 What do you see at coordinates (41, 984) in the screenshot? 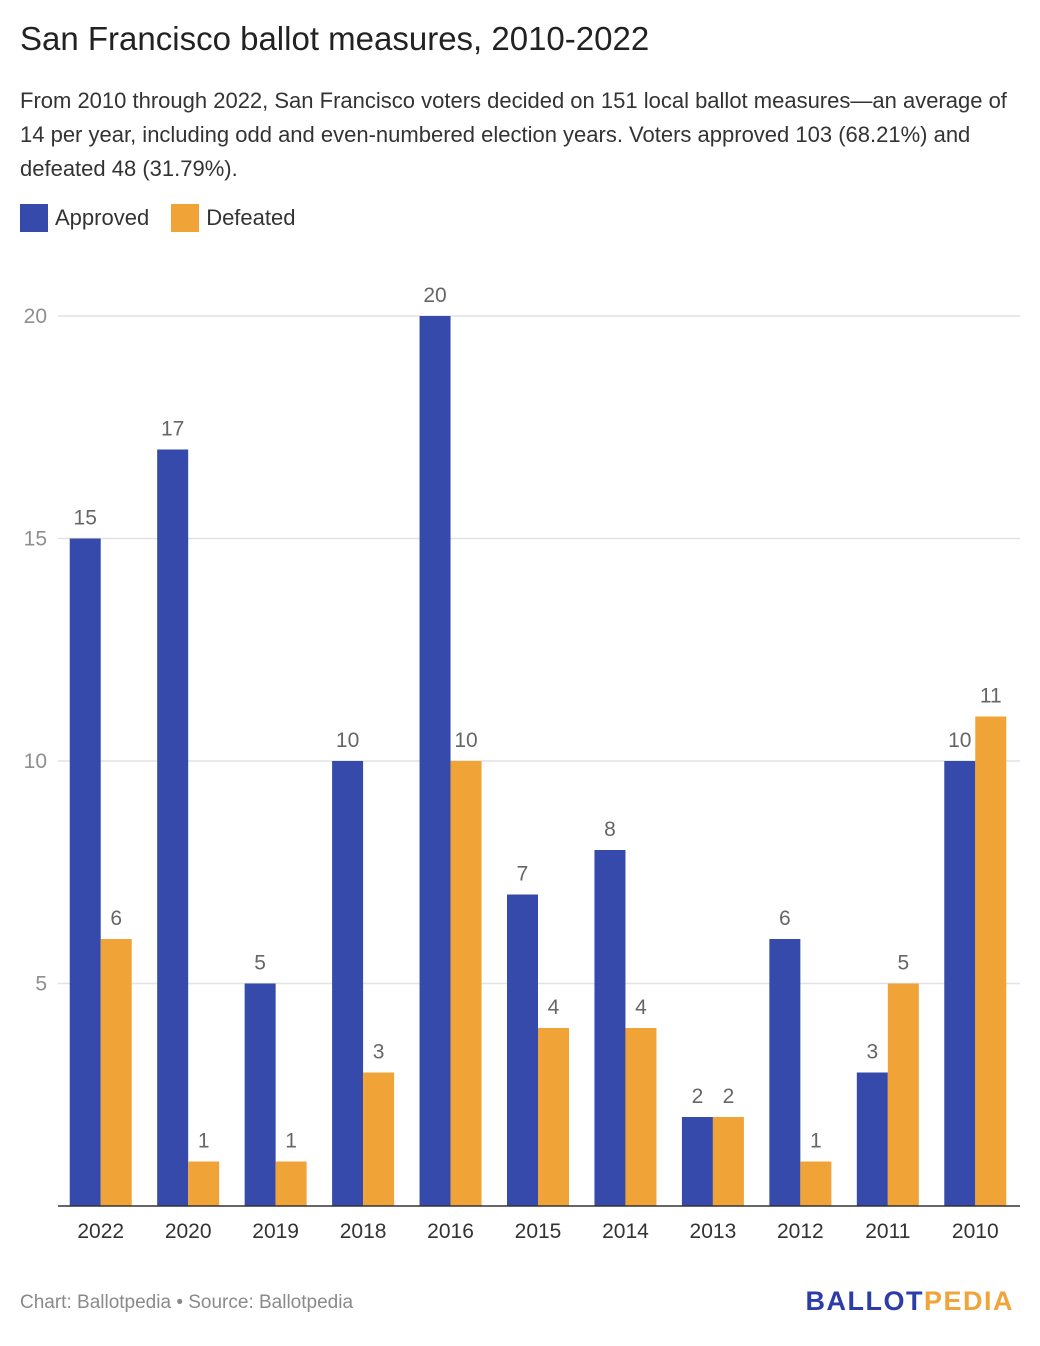
I see `y-tick-label: 5` at bounding box center [41, 984].